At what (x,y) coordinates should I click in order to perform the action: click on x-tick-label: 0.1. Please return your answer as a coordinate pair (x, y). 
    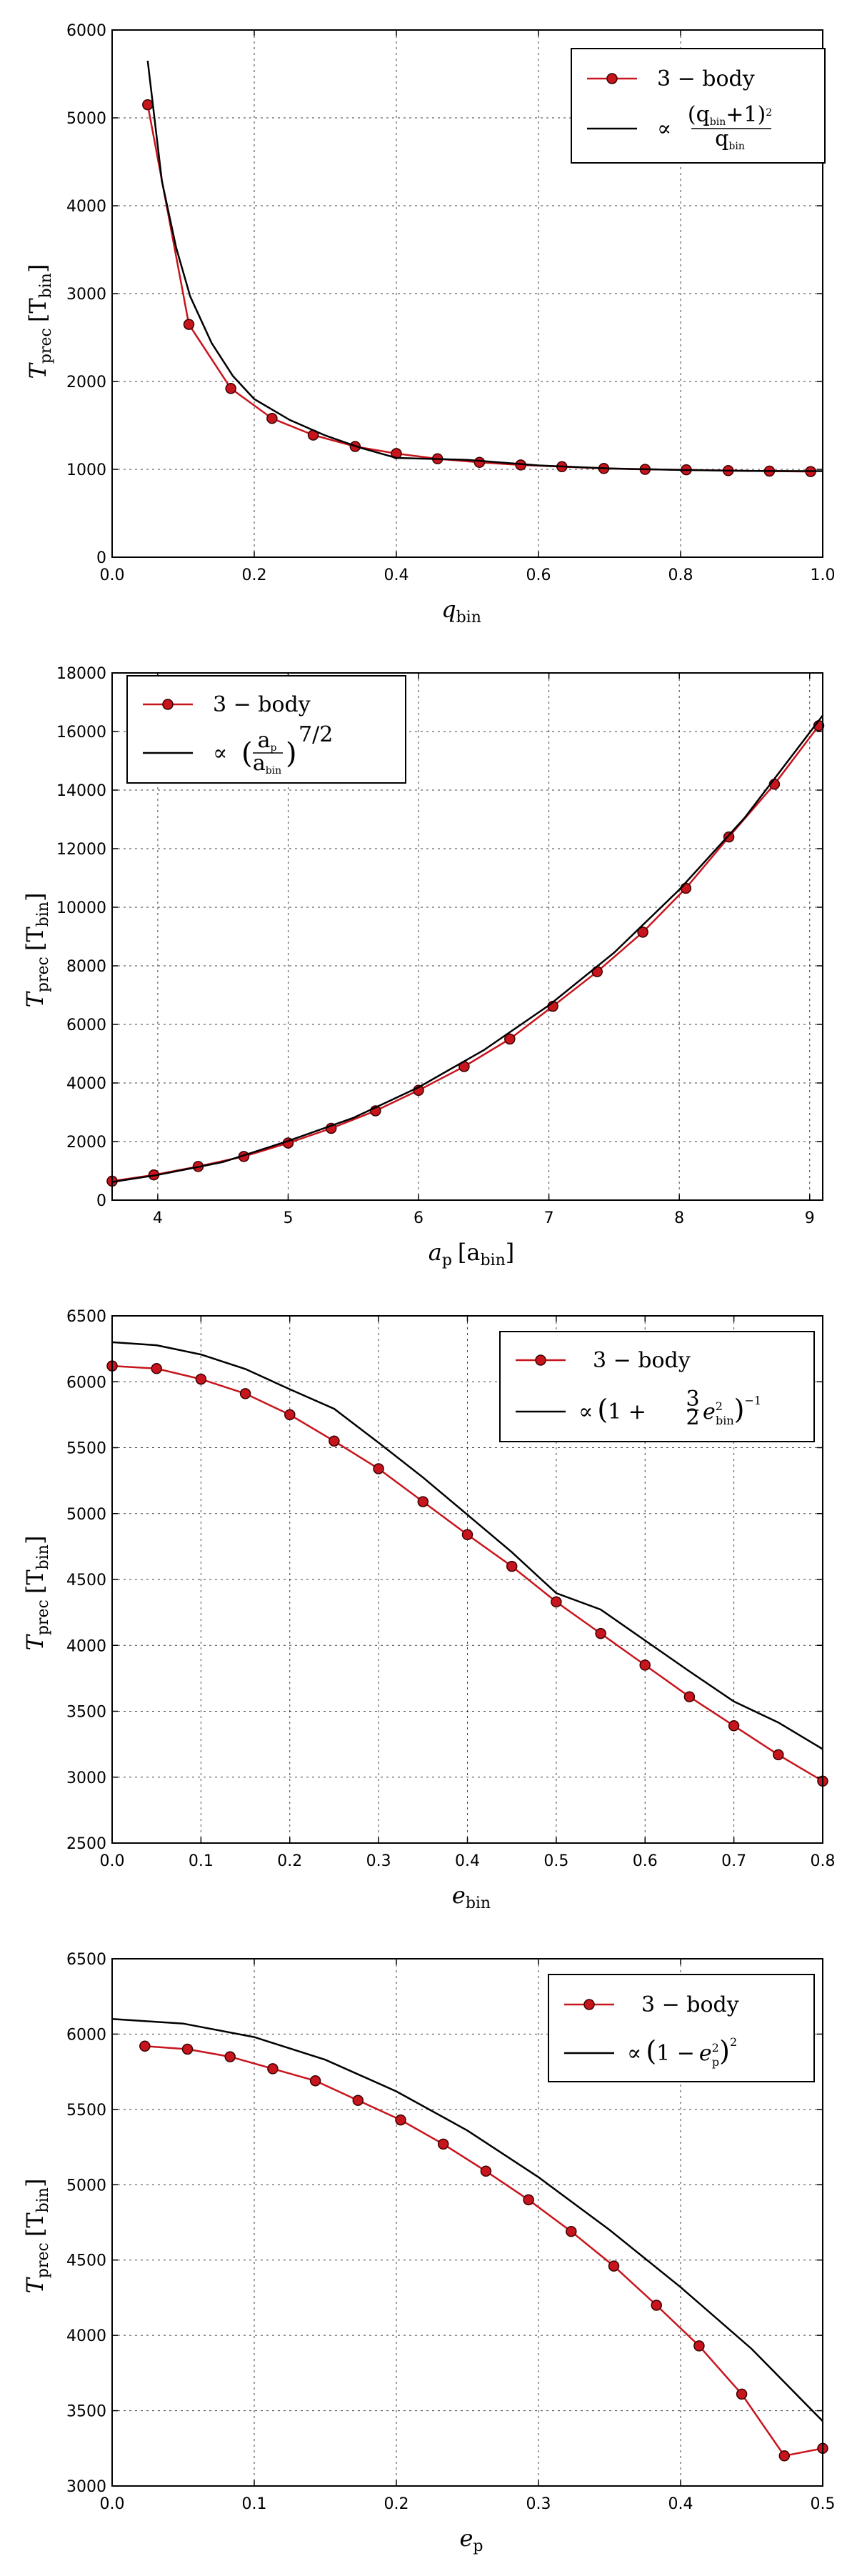
    Looking at the image, I should click on (254, 2504).